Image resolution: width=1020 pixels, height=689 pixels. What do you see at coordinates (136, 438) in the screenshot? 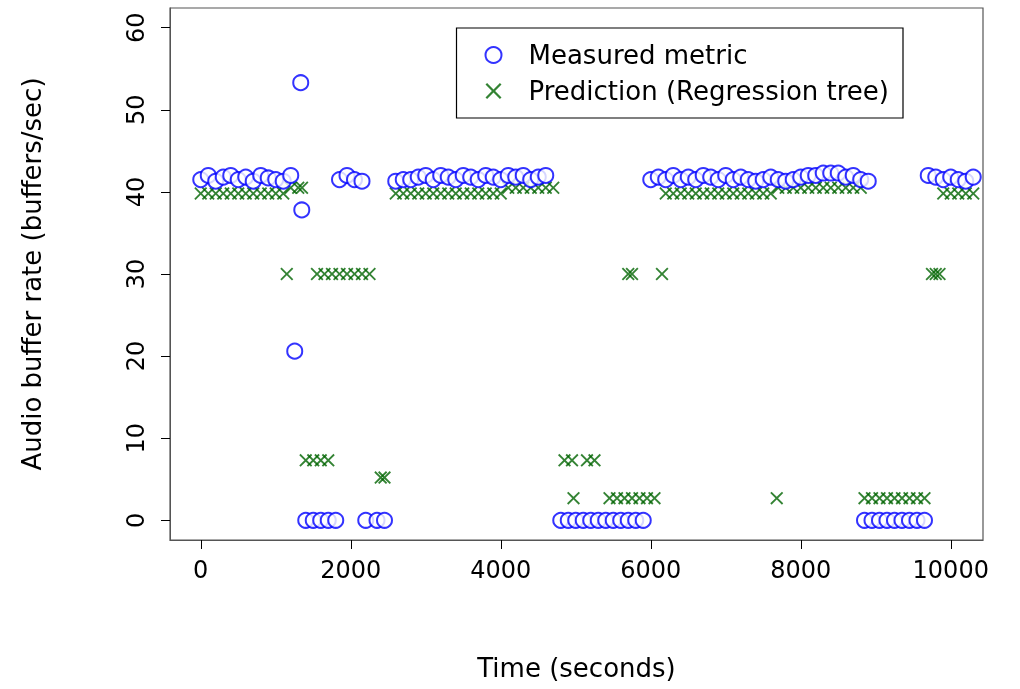
I see `y-tick-label: 10` at bounding box center [136, 438].